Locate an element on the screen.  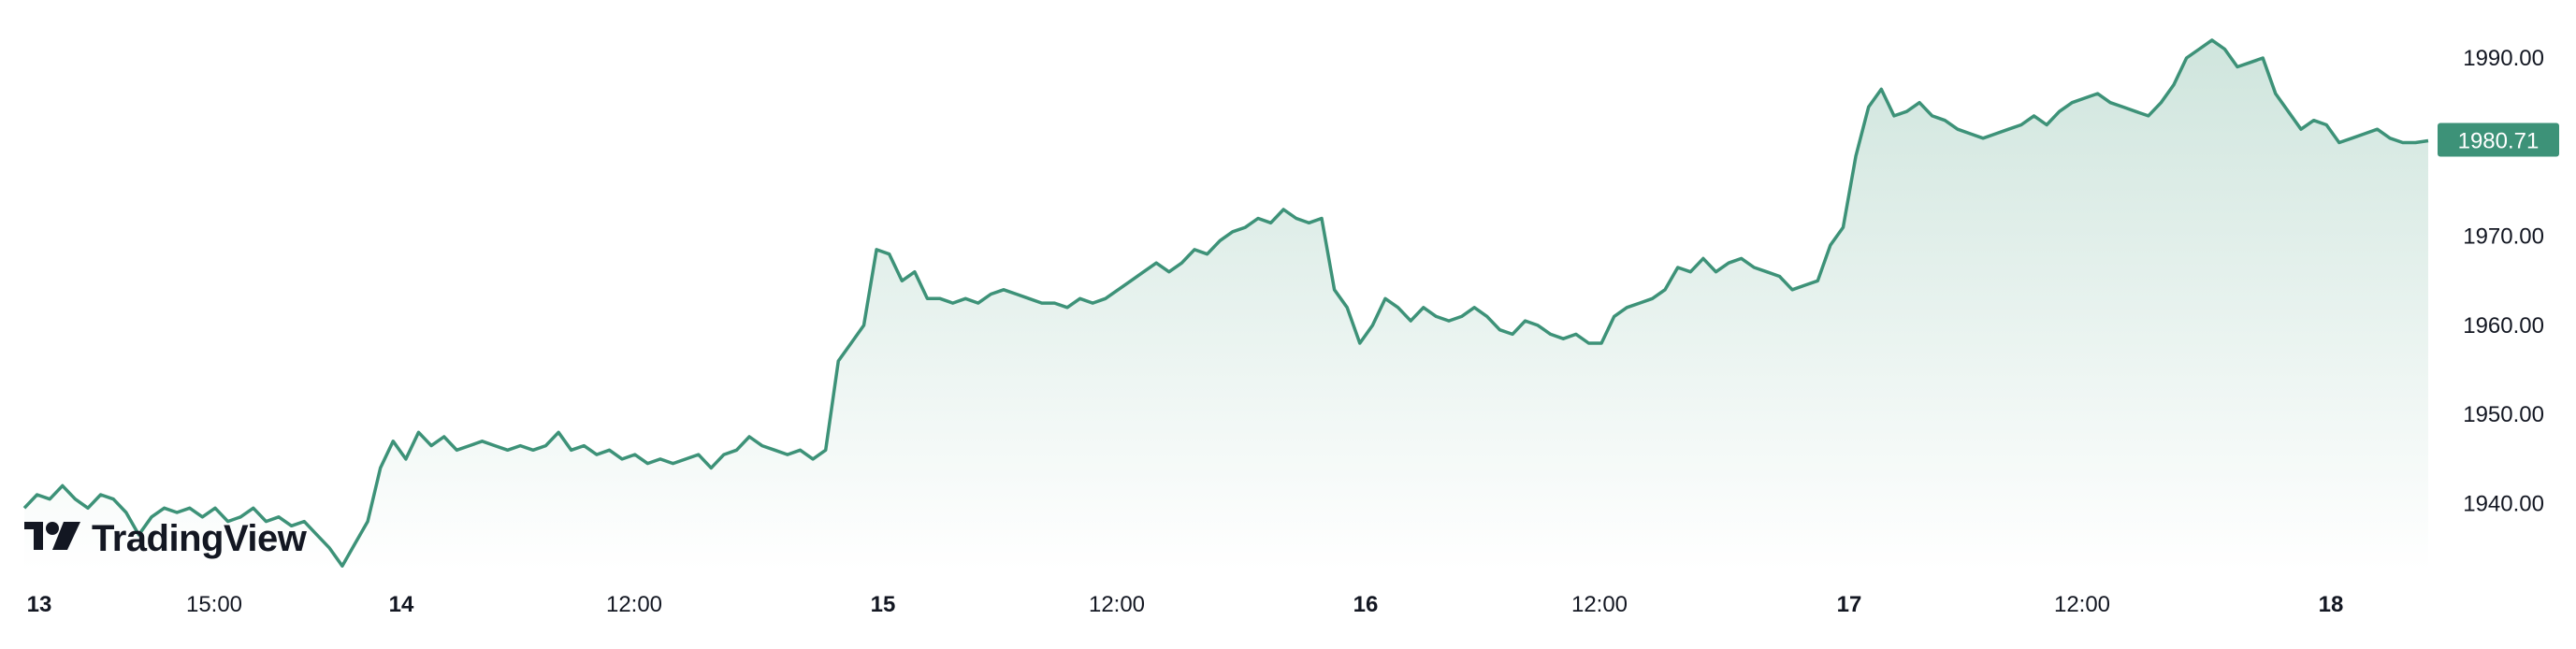
time-tick-label: 15:00 is located at coordinates (214, 604).